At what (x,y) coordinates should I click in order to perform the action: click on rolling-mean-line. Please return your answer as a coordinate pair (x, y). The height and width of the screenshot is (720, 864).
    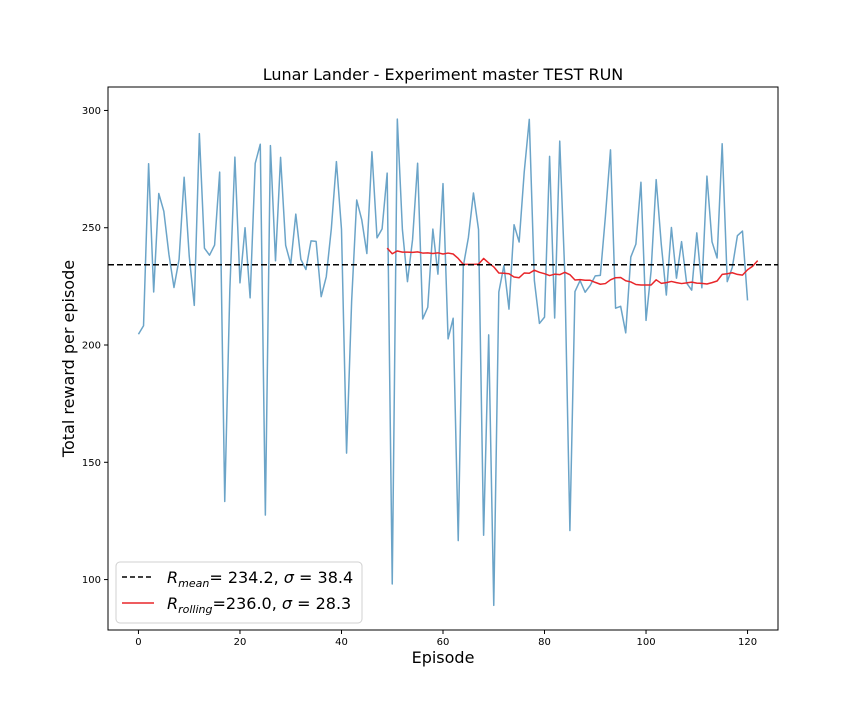
    Looking at the image, I should click on (572, 266).